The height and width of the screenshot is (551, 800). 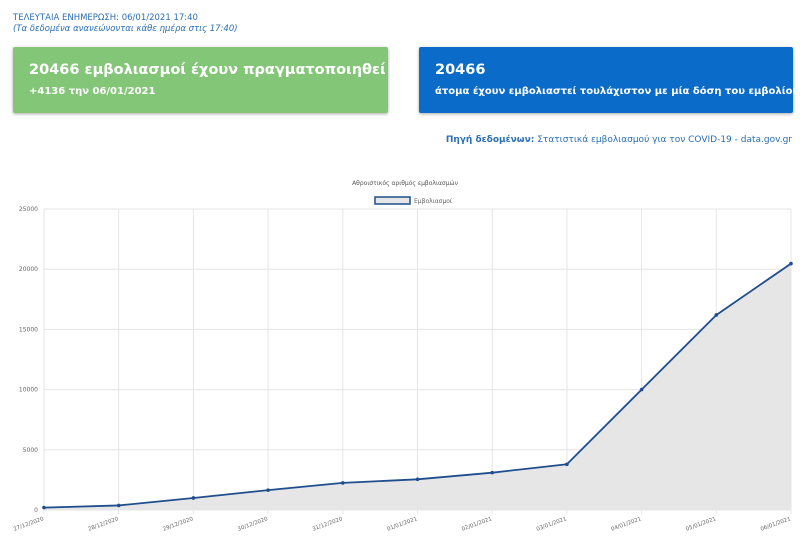 I want to click on chart-legend: Εμβολιασμοί, so click(x=413, y=200).